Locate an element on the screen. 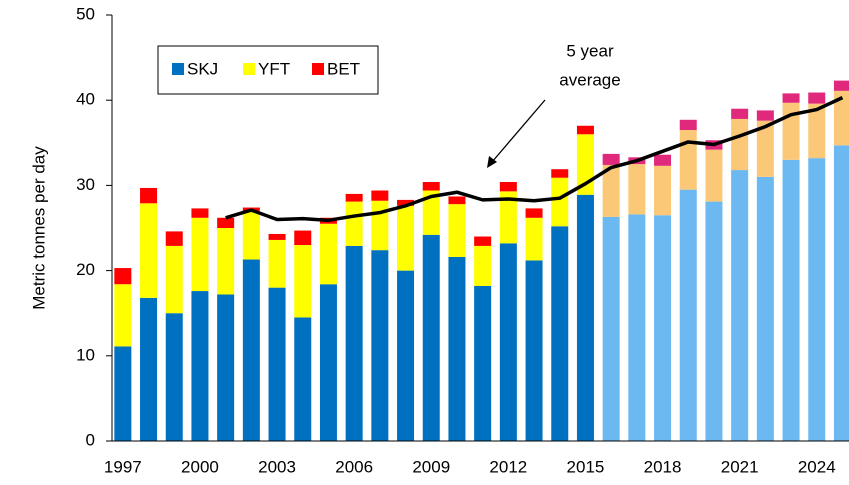 The width and height of the screenshot is (849, 485). legend-label: BET is located at coordinates (343, 68).